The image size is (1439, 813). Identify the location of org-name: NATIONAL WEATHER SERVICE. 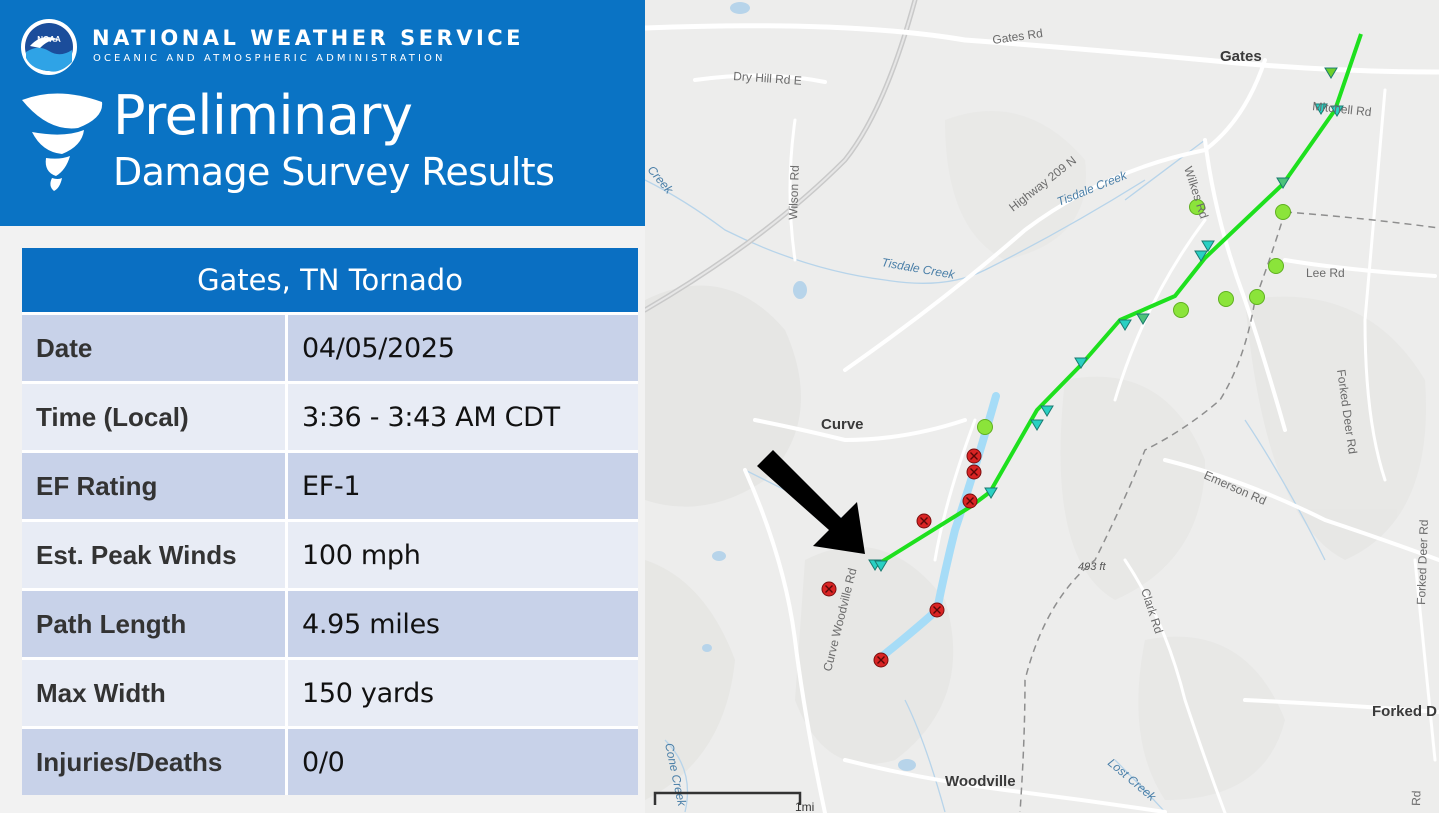
(308, 38).